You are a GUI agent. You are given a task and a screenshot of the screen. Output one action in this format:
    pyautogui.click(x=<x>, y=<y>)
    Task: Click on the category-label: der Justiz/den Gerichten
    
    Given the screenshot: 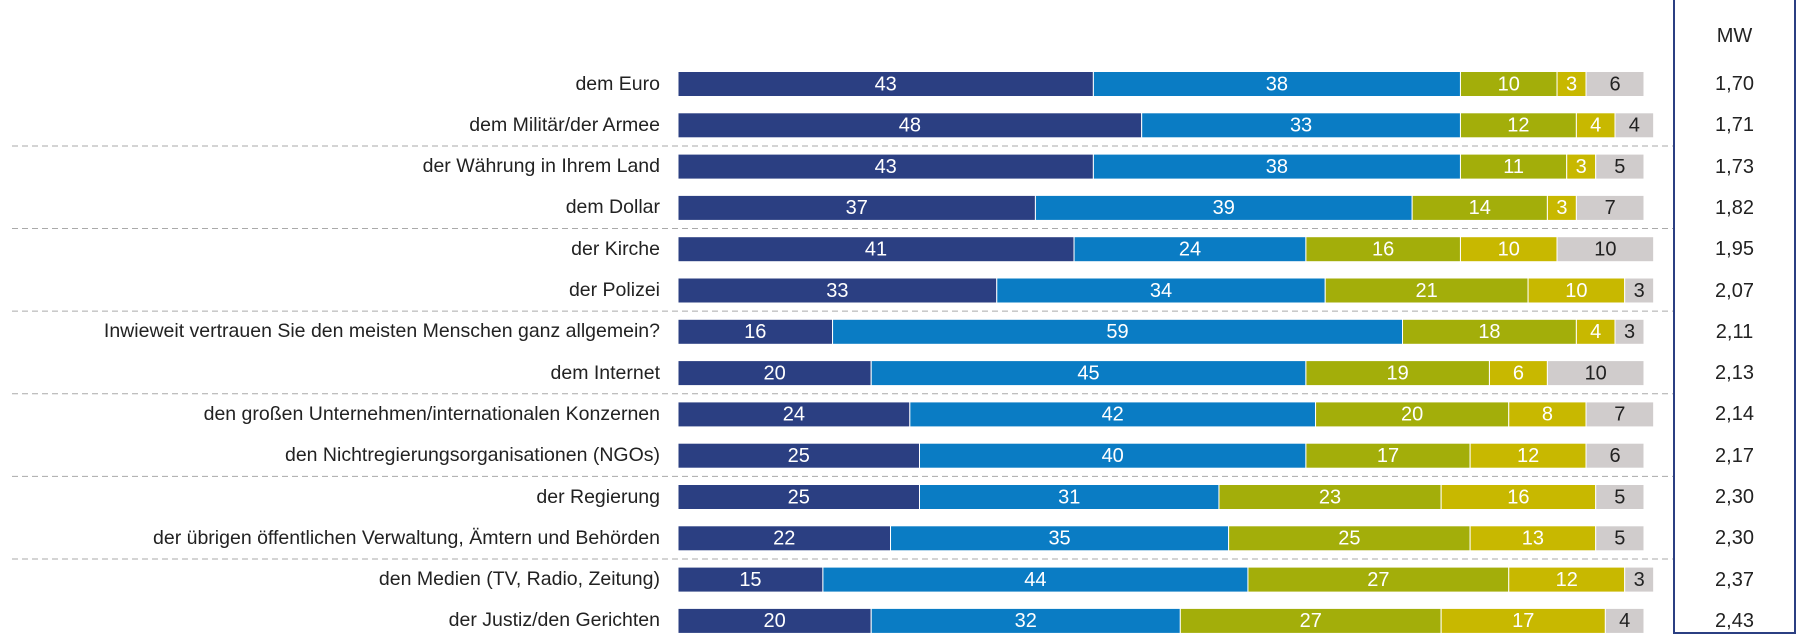 What is the action you would take?
    pyautogui.click(x=554, y=620)
    